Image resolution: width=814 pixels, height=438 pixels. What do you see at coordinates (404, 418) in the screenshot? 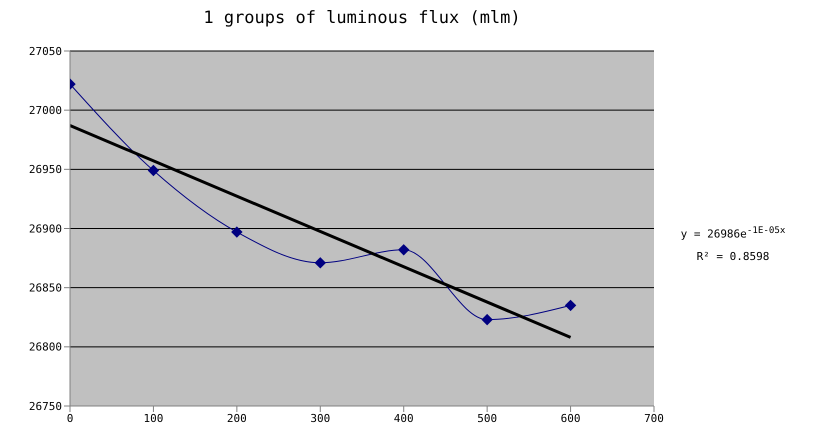
I see `x-tick-label: 400` at bounding box center [404, 418].